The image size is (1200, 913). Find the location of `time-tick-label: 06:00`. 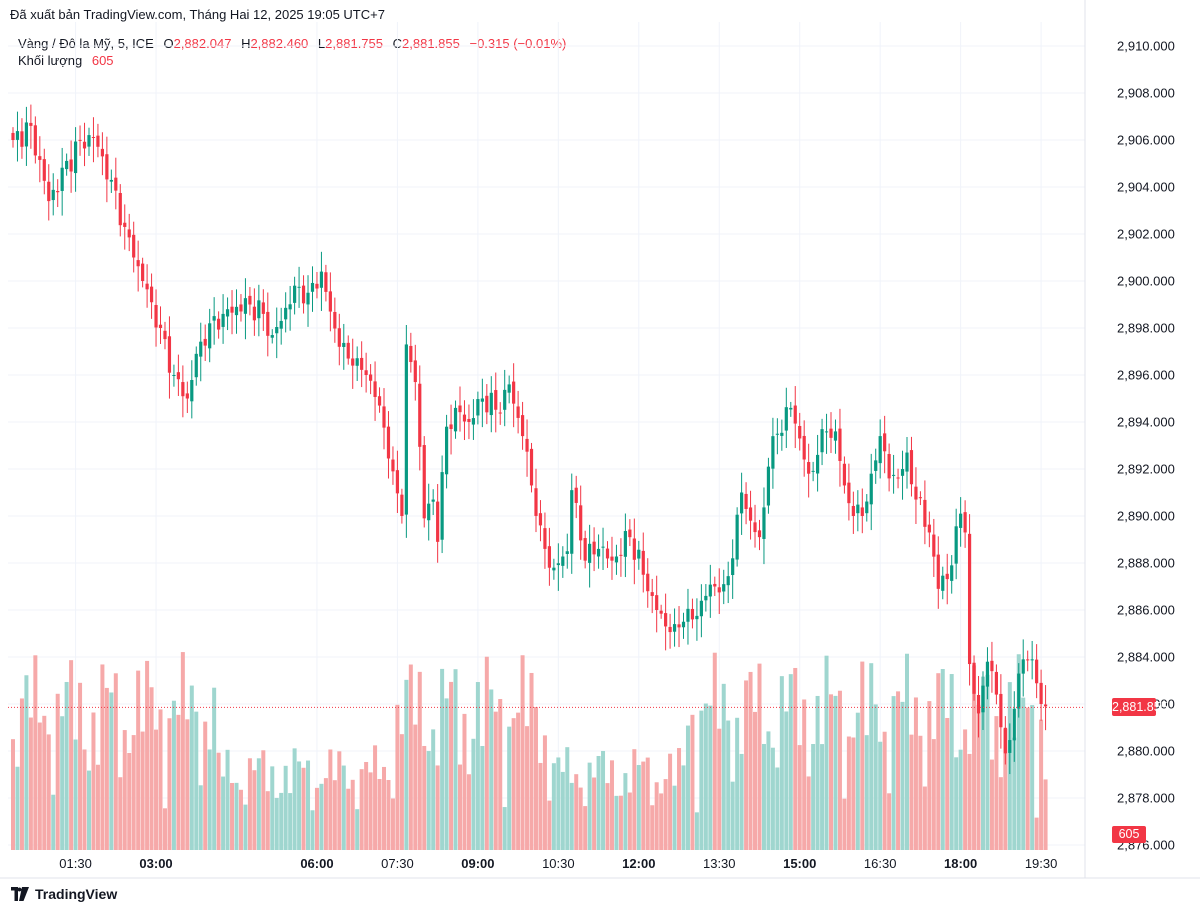

time-tick-label: 06:00 is located at coordinates (316, 863).